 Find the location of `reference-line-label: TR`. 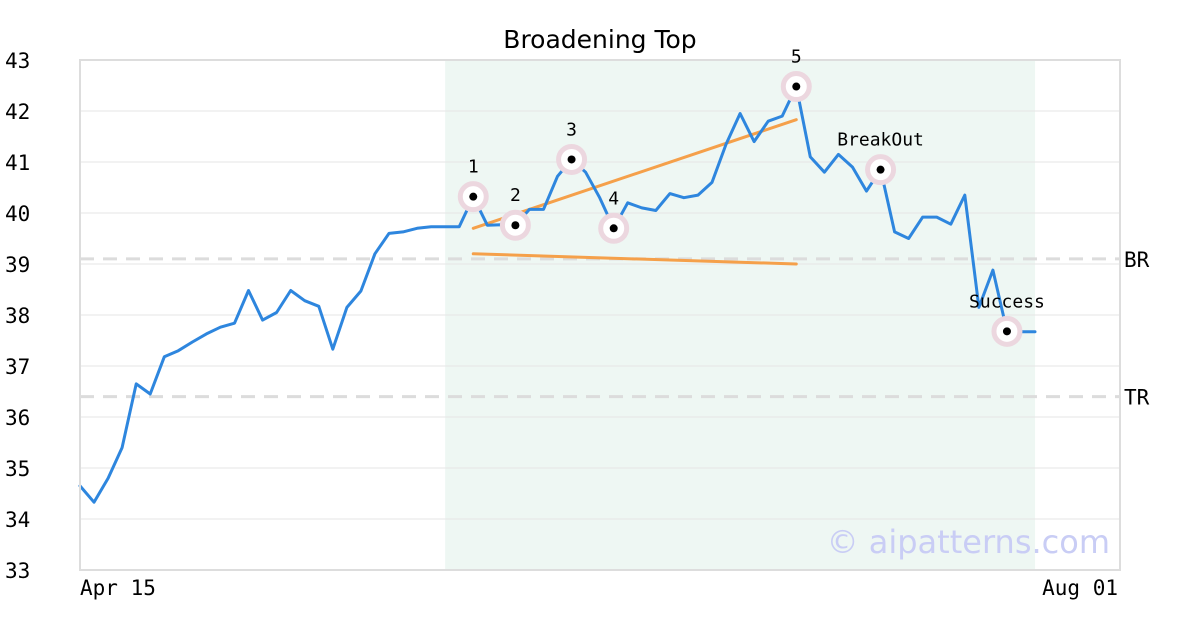

reference-line-label: TR is located at coordinates (1137, 398).